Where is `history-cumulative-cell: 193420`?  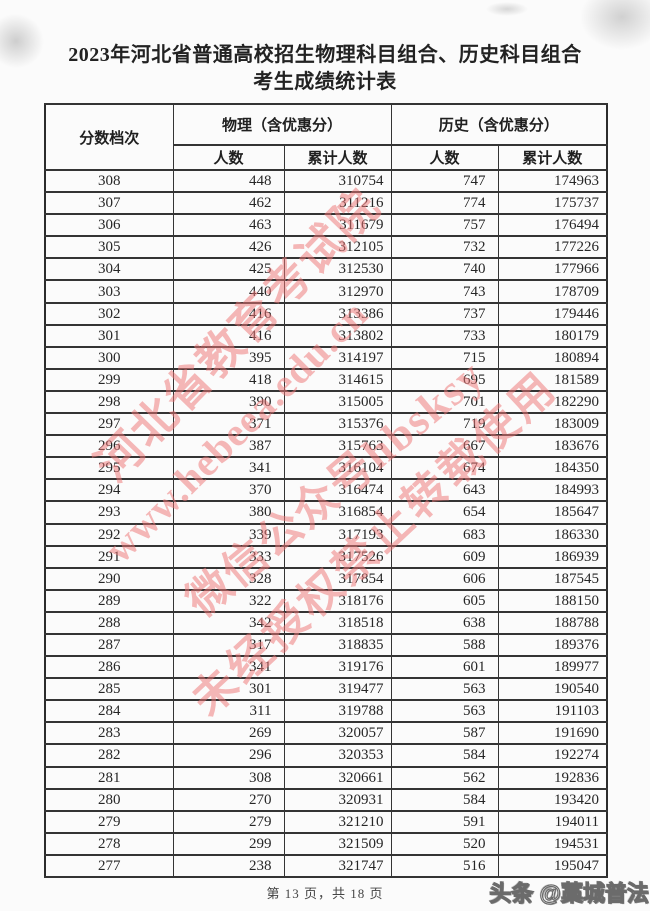 history-cumulative-cell: 193420 is located at coordinates (552, 799).